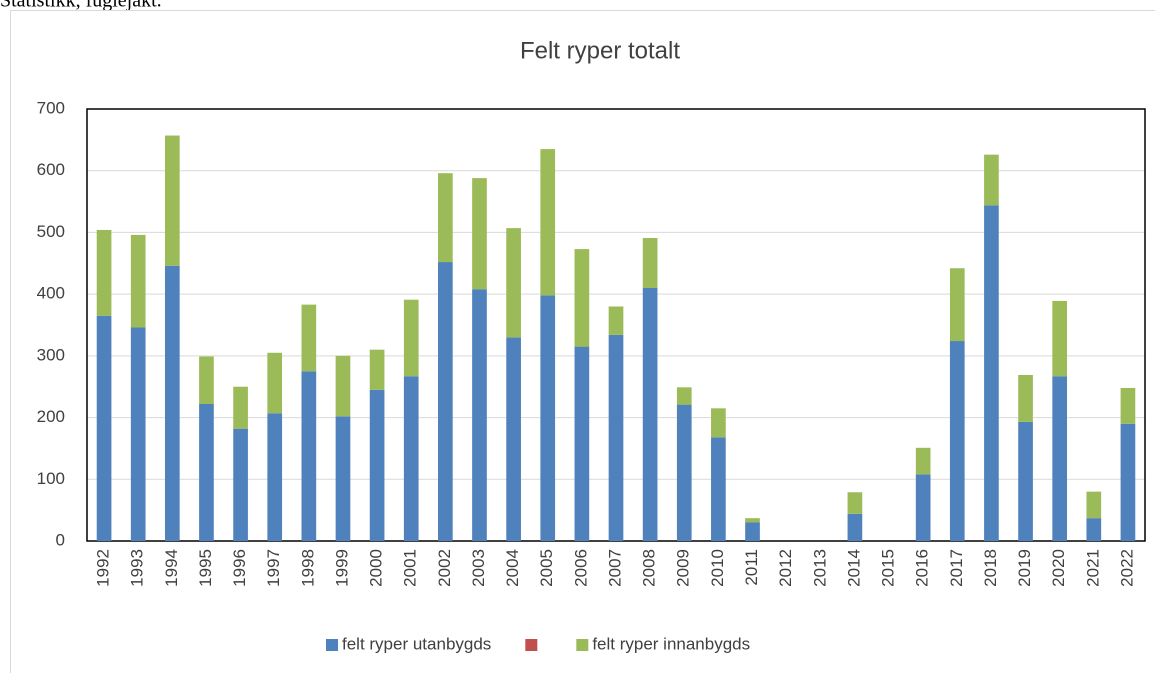 This screenshot has height=678, width=1155. I want to click on x-tick-label: 2017, so click(956, 568).